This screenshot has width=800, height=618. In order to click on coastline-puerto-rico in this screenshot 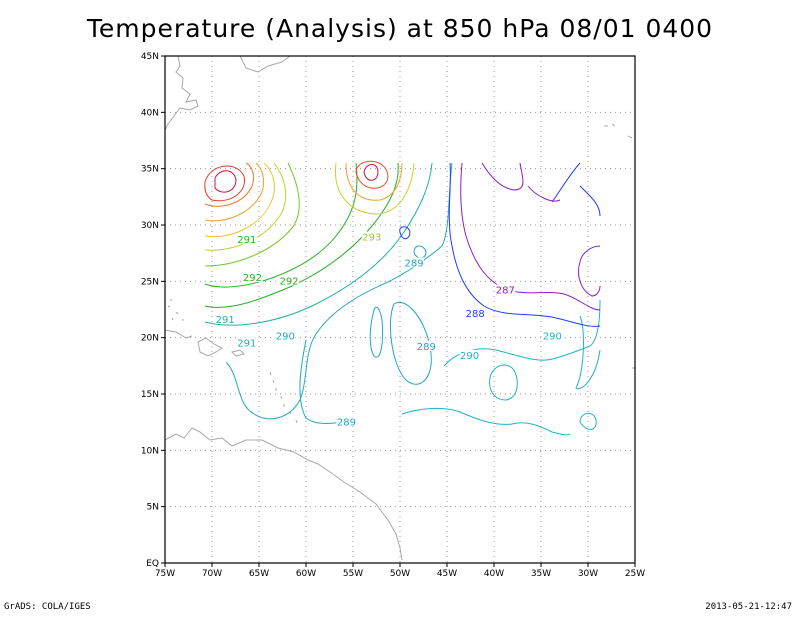, I will do `click(238, 353)`.